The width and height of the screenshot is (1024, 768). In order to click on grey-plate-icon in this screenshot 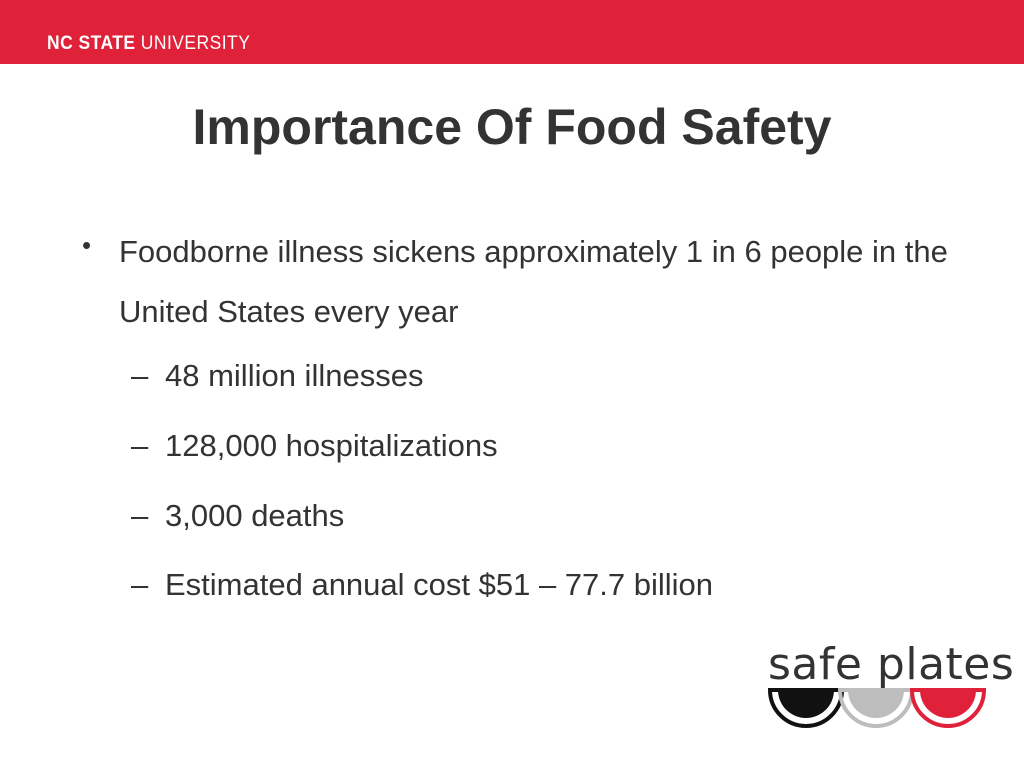, I will do `click(876, 708)`.